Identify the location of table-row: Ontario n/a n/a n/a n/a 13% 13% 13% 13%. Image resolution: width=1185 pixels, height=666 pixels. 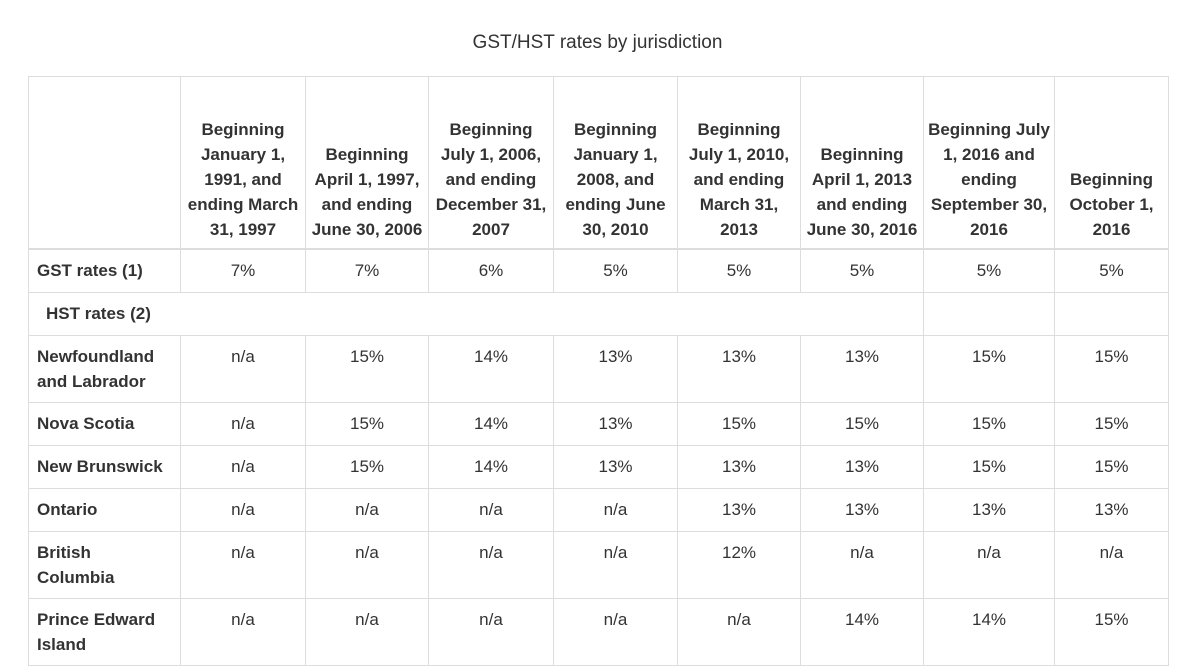
(598, 510).